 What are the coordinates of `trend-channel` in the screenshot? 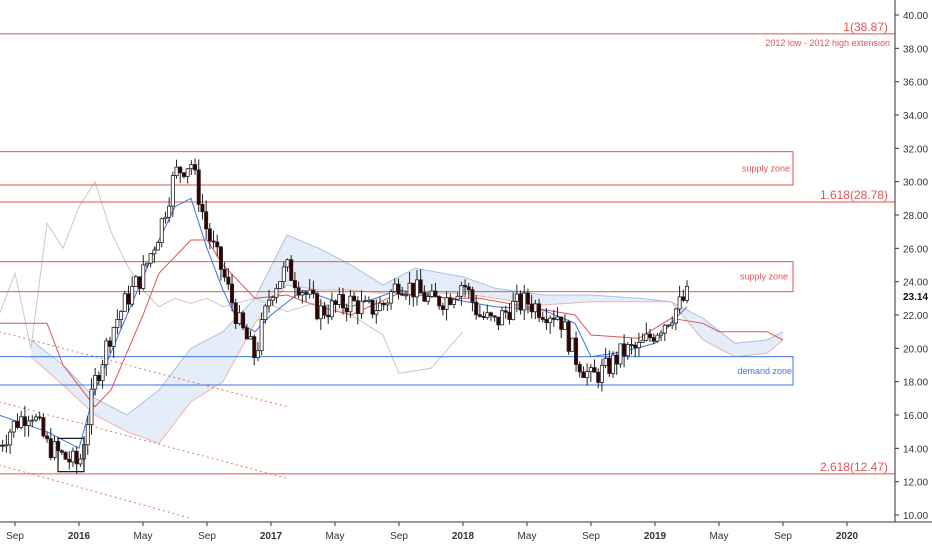 It's located at (144, 425).